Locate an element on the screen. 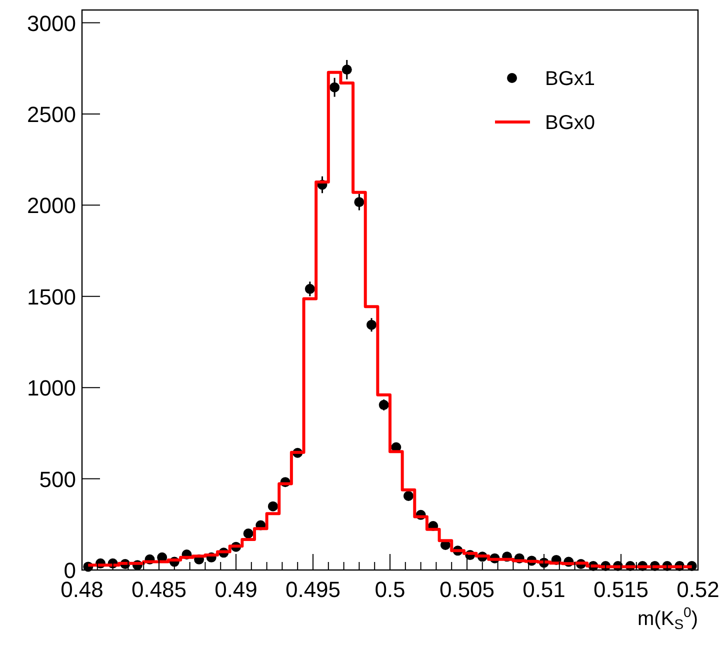  x-axis-title: m(K$_{S}$$^{0}$) is located at coordinates (668, 618).